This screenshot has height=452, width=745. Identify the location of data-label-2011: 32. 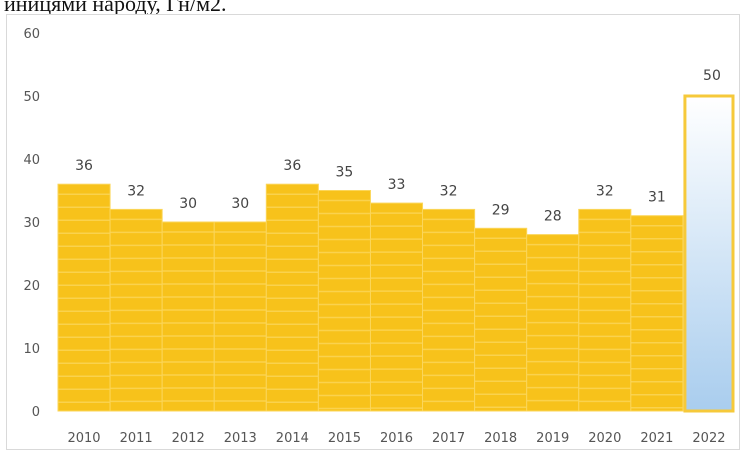
(136, 191).